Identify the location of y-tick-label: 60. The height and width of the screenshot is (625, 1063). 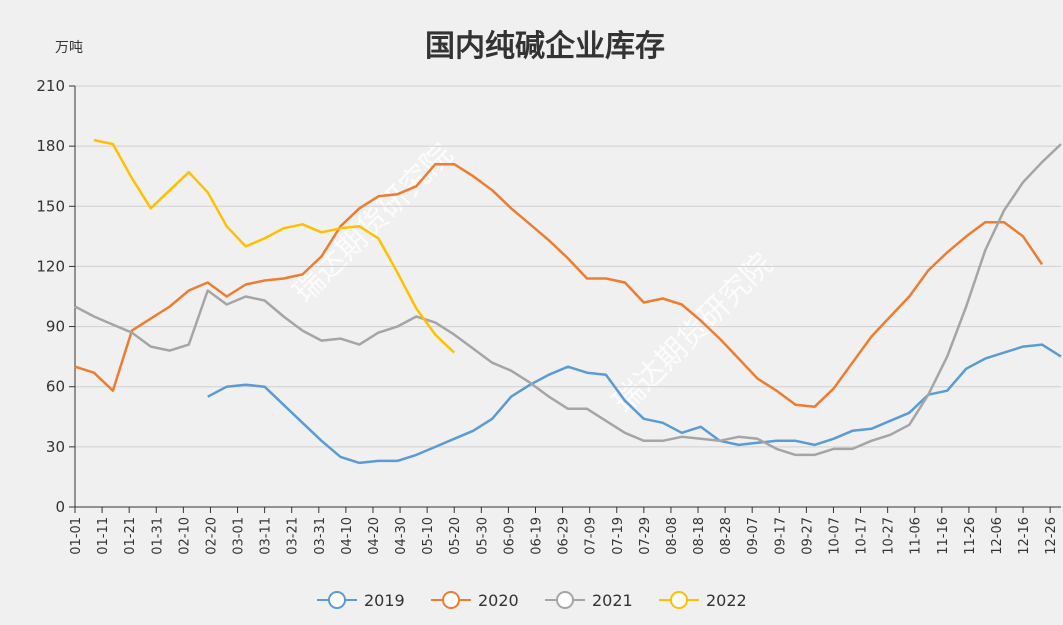
(55, 387).